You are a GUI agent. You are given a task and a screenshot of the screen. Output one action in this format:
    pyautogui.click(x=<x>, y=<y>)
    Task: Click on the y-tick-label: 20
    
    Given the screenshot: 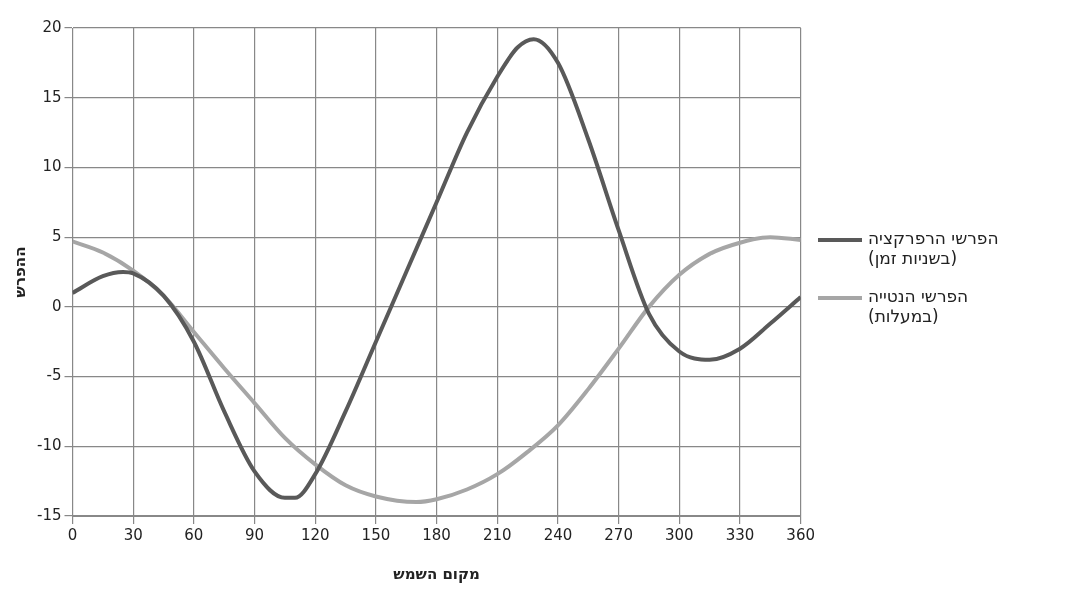 What is the action you would take?
    pyautogui.click(x=52, y=26)
    